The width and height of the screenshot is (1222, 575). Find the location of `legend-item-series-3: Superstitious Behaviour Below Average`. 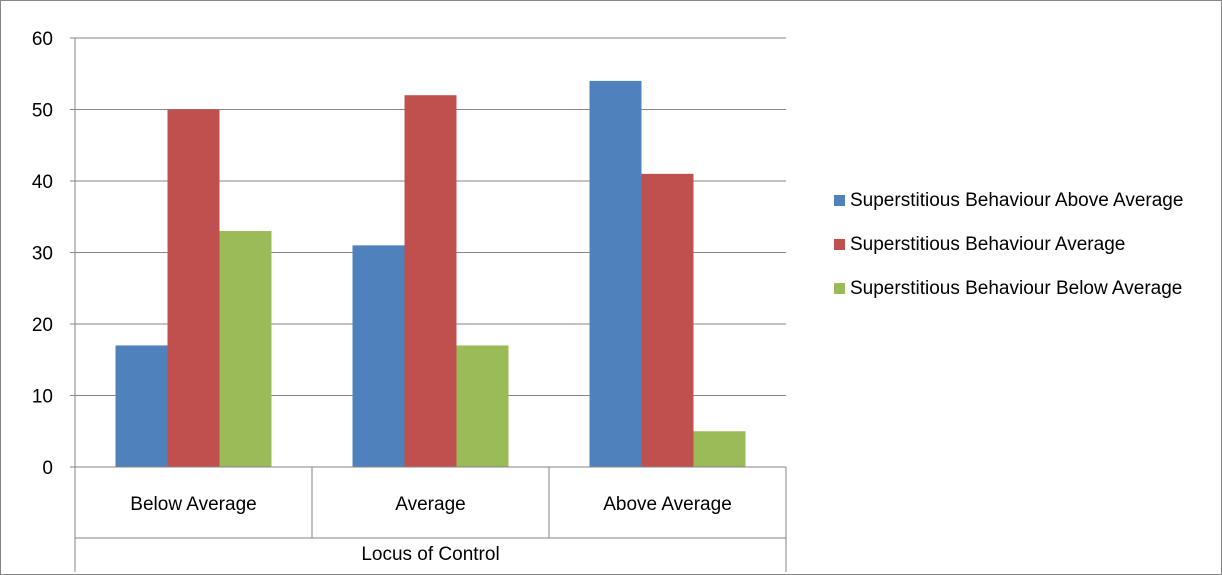

legend-item-series-3: Superstitious Behaviour Below Average is located at coordinates (1014, 289).